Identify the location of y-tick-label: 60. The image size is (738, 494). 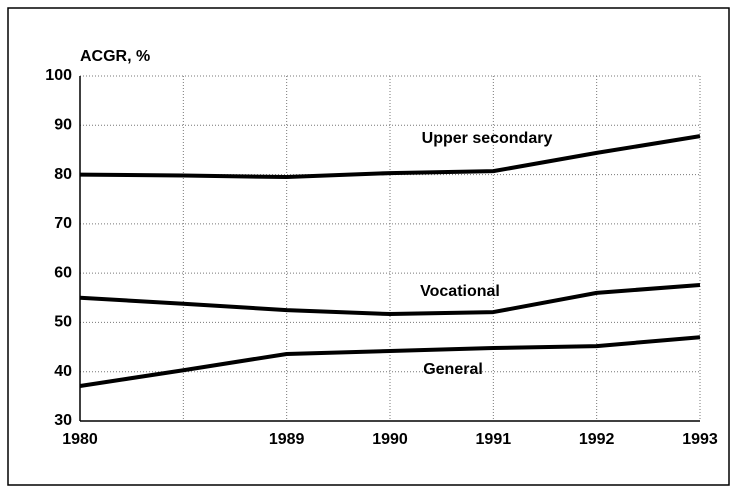
(63, 272).